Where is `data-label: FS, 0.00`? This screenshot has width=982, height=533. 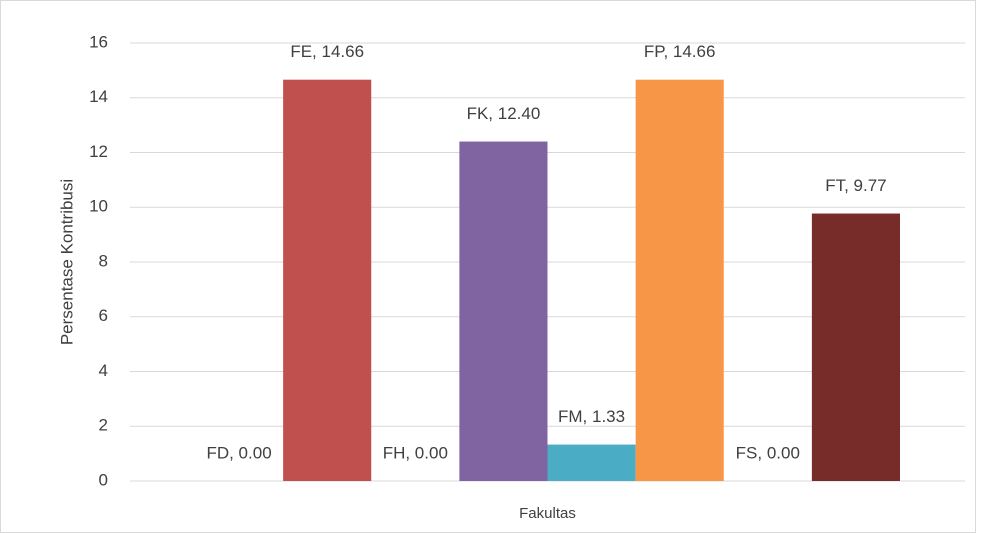 data-label: FS, 0.00 is located at coordinates (768, 452).